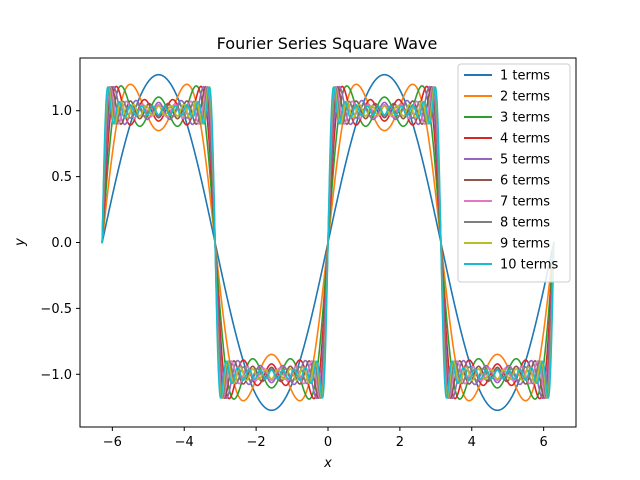 Image resolution: width=640 pixels, height=480 pixels. What do you see at coordinates (400, 442) in the screenshot?
I see `x-tick-label: 2` at bounding box center [400, 442].